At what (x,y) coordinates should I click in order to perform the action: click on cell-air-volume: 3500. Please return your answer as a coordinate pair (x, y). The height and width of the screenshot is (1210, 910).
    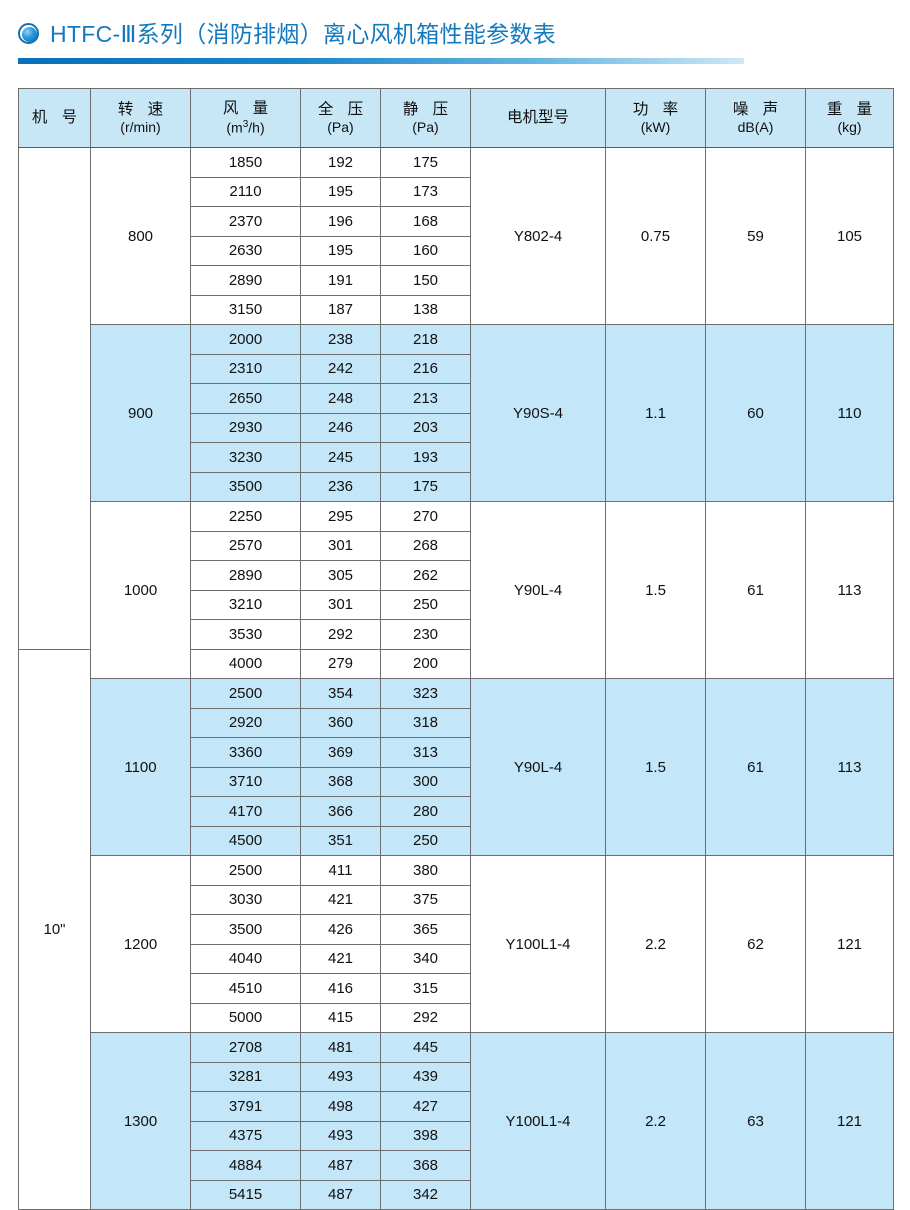
    Looking at the image, I should click on (245, 929).